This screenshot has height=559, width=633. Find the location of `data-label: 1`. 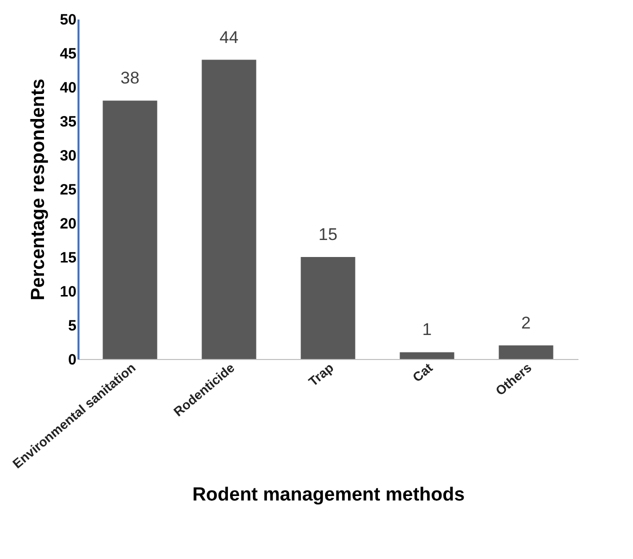

data-label: 1 is located at coordinates (427, 330).